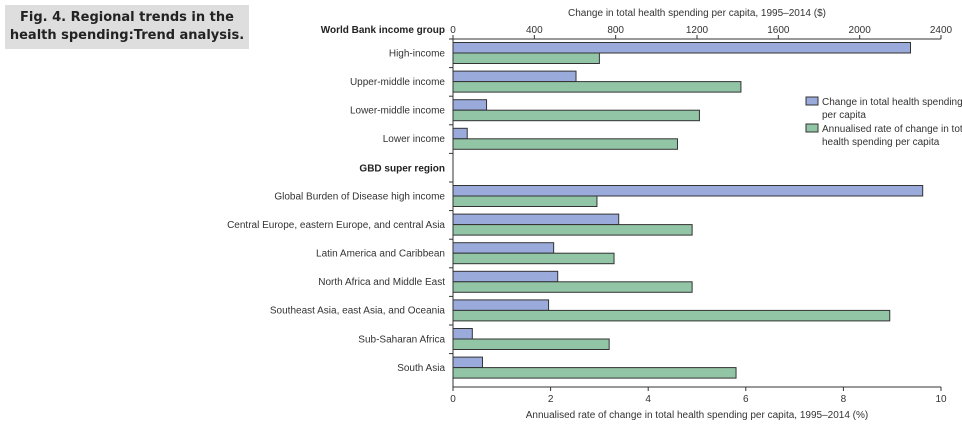 The width and height of the screenshot is (962, 437). Describe the element at coordinates (551, 399) in the screenshot. I see `bottom-tick-label: 2` at that location.